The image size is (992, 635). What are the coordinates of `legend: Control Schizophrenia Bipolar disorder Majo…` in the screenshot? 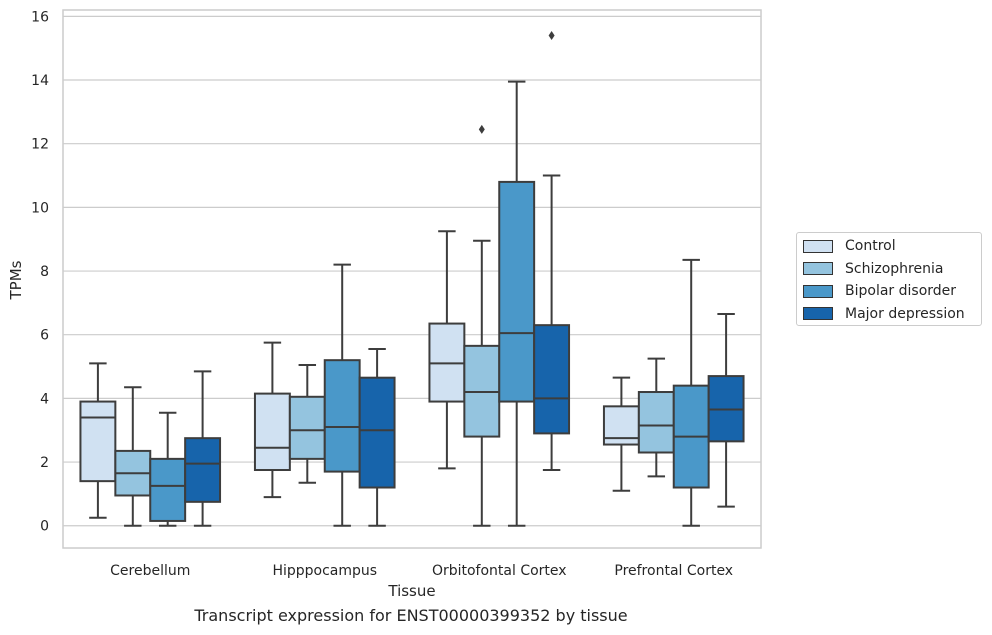 It's located at (889, 279).